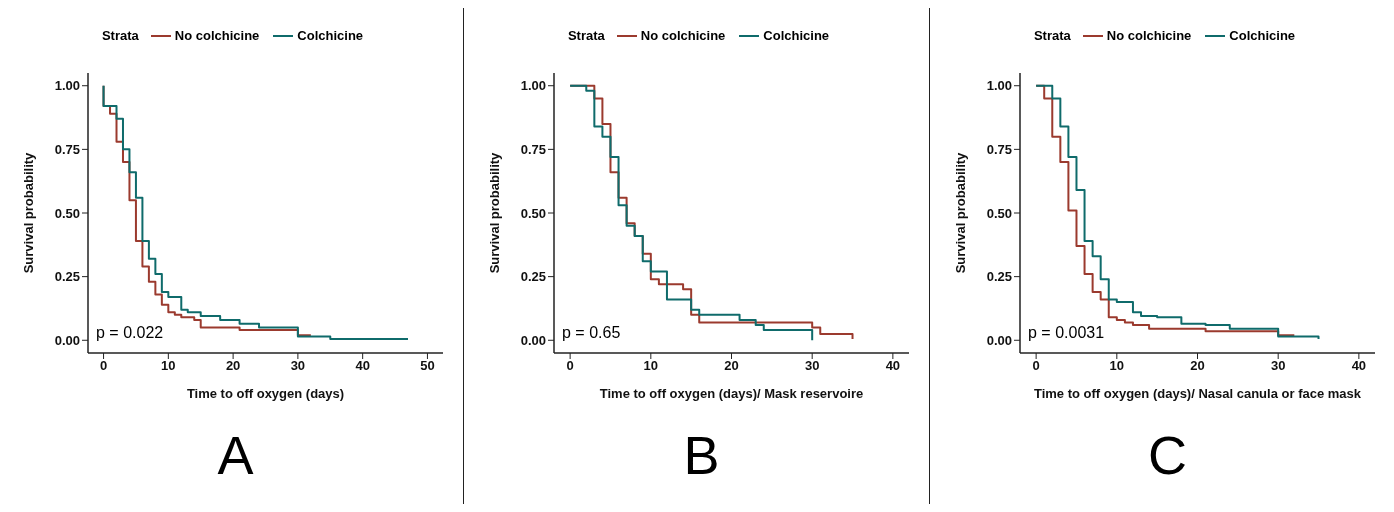  Describe the element at coordinates (701, 455) in the screenshot. I see `text: B` at that location.